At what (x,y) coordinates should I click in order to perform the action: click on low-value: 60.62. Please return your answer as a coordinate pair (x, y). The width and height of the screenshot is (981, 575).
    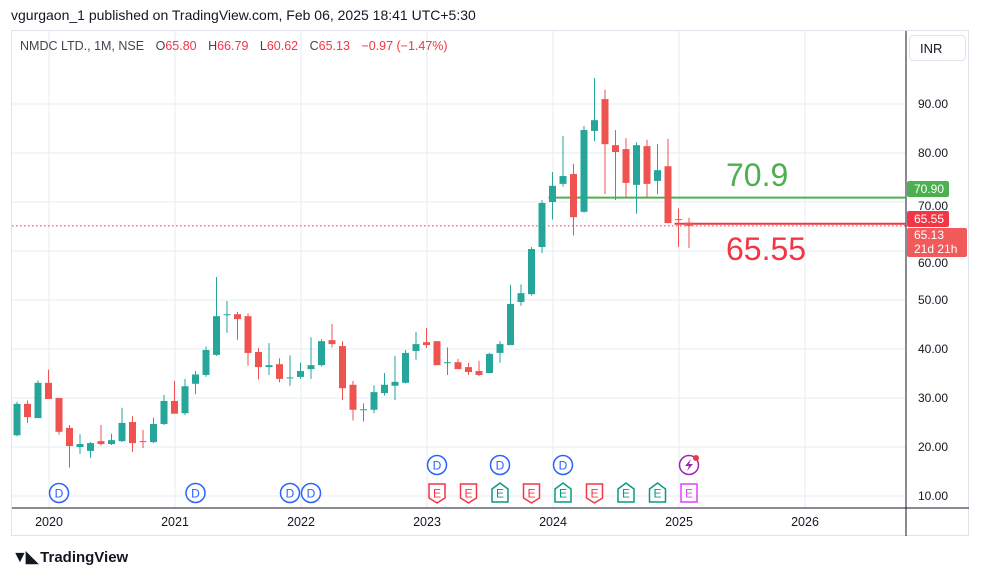
    Looking at the image, I should click on (282, 46).